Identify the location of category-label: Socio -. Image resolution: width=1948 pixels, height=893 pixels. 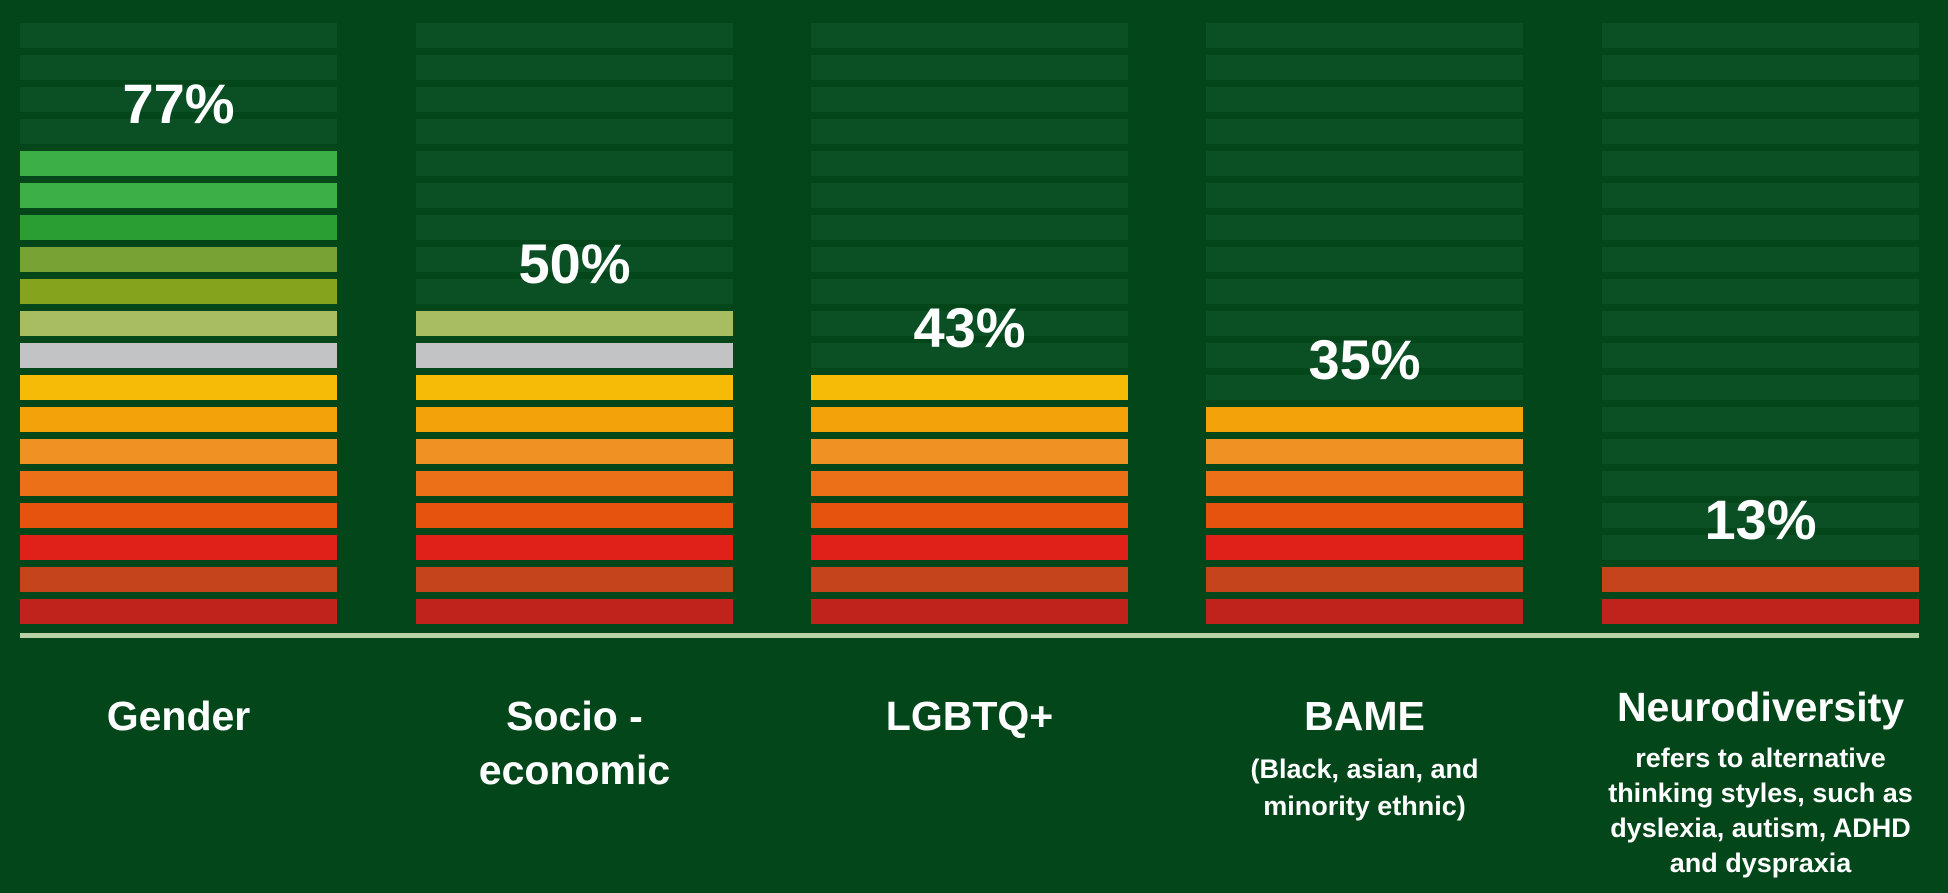
(574, 716).